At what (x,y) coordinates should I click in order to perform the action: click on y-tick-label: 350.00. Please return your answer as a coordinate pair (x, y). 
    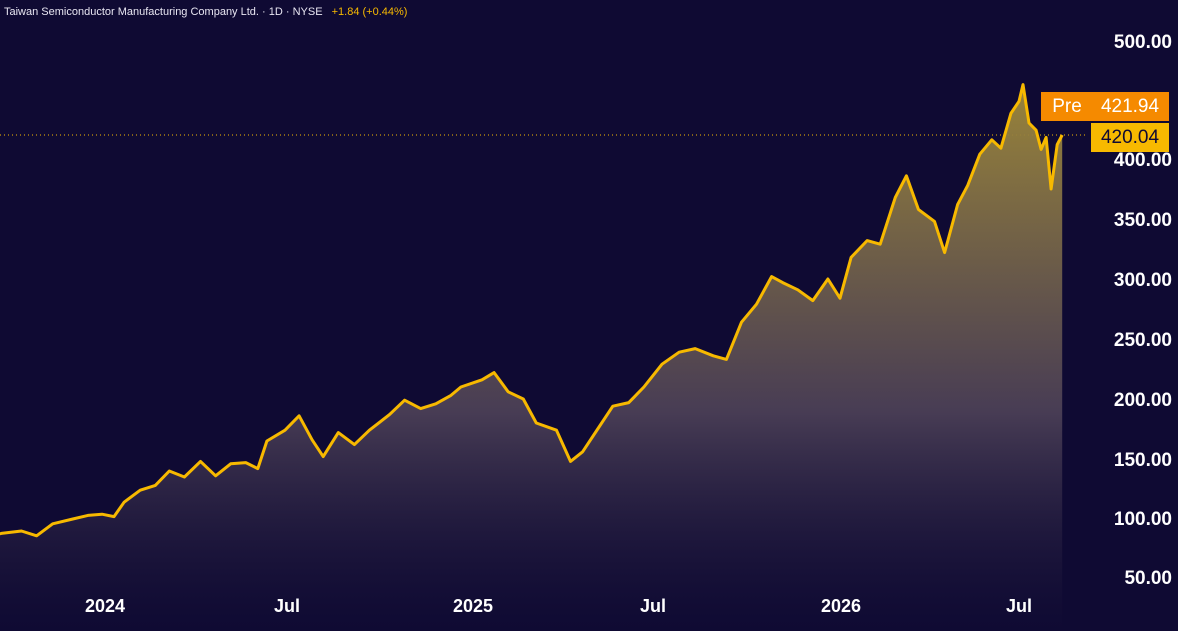
    Looking at the image, I should click on (1142, 220).